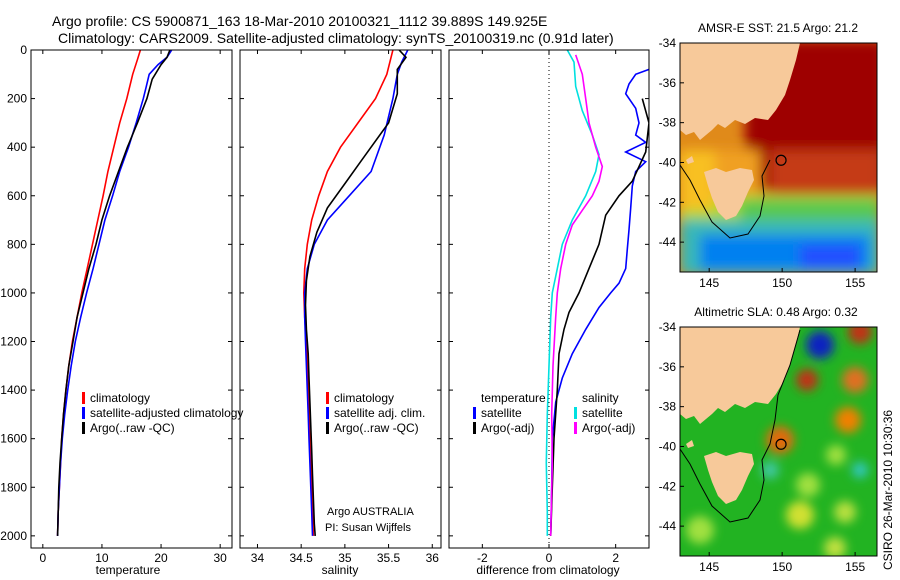  I want to click on legend-swatch-cyan, so click(575, 413).